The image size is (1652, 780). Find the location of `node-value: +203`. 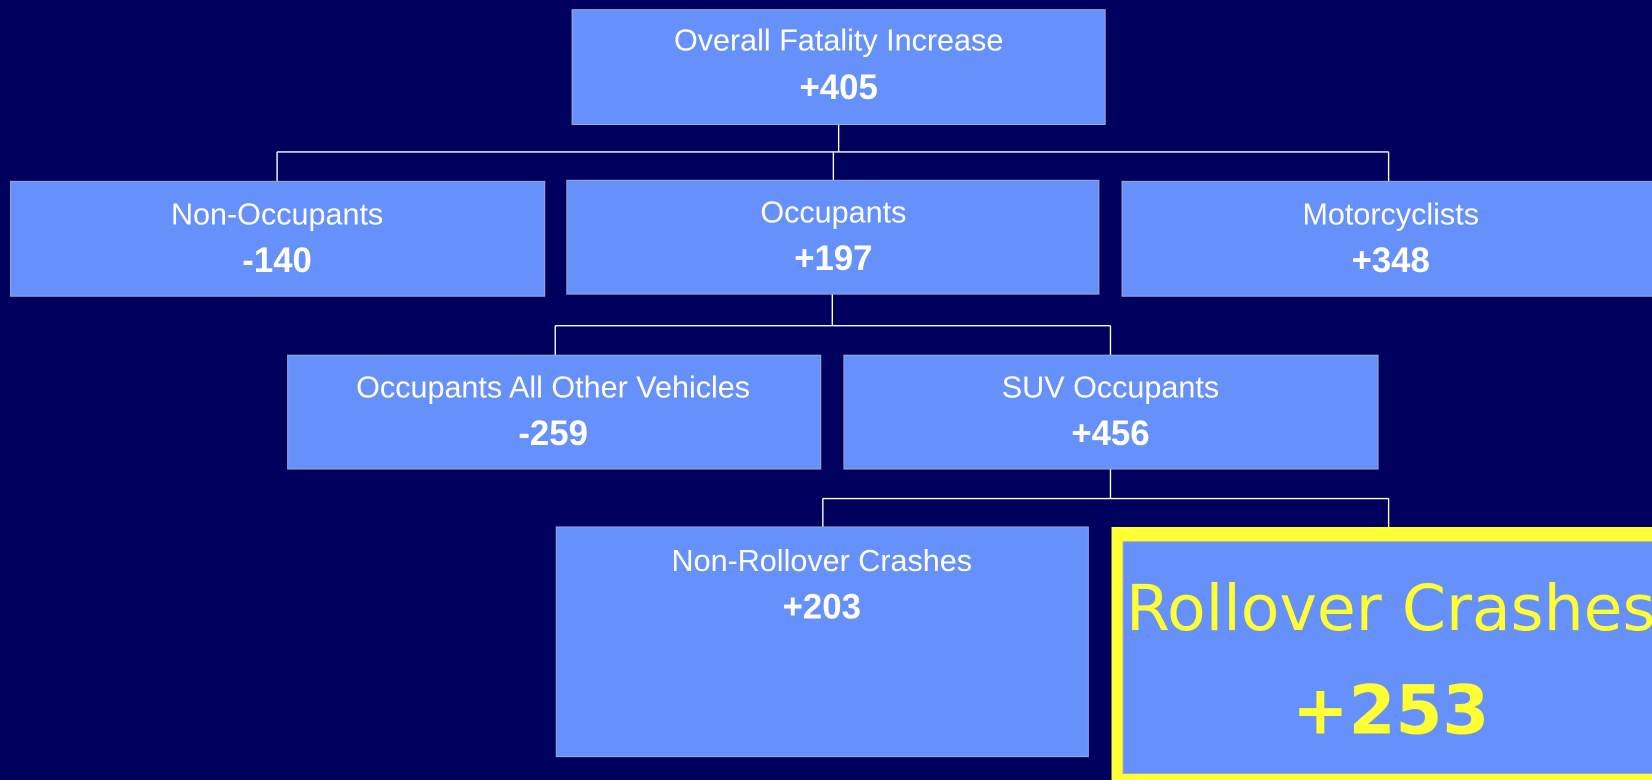

node-value: +203 is located at coordinates (822, 608).